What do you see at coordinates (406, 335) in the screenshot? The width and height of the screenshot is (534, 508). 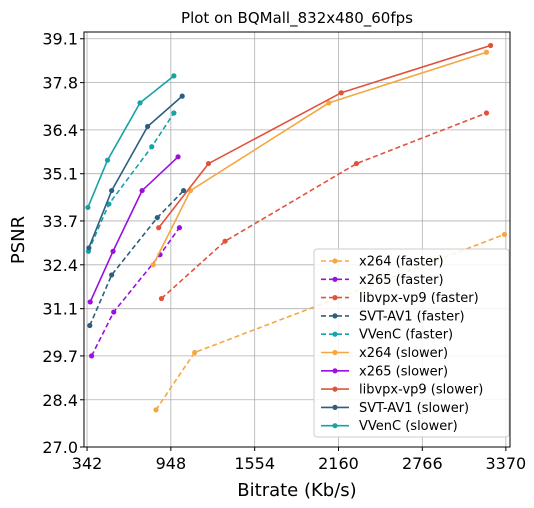 I see `legend-label: VVenC (faster)` at bounding box center [406, 335].